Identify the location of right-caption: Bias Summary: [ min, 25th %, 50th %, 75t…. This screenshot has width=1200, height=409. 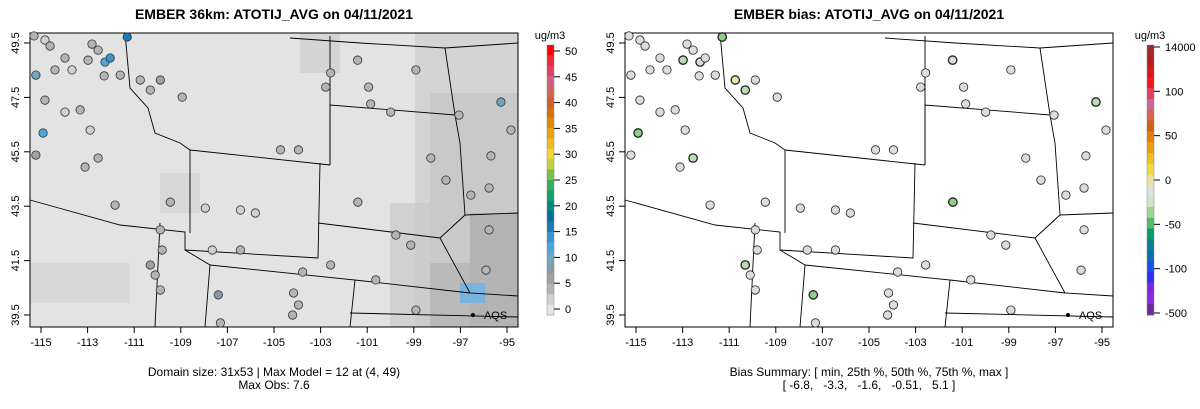
(869, 379).